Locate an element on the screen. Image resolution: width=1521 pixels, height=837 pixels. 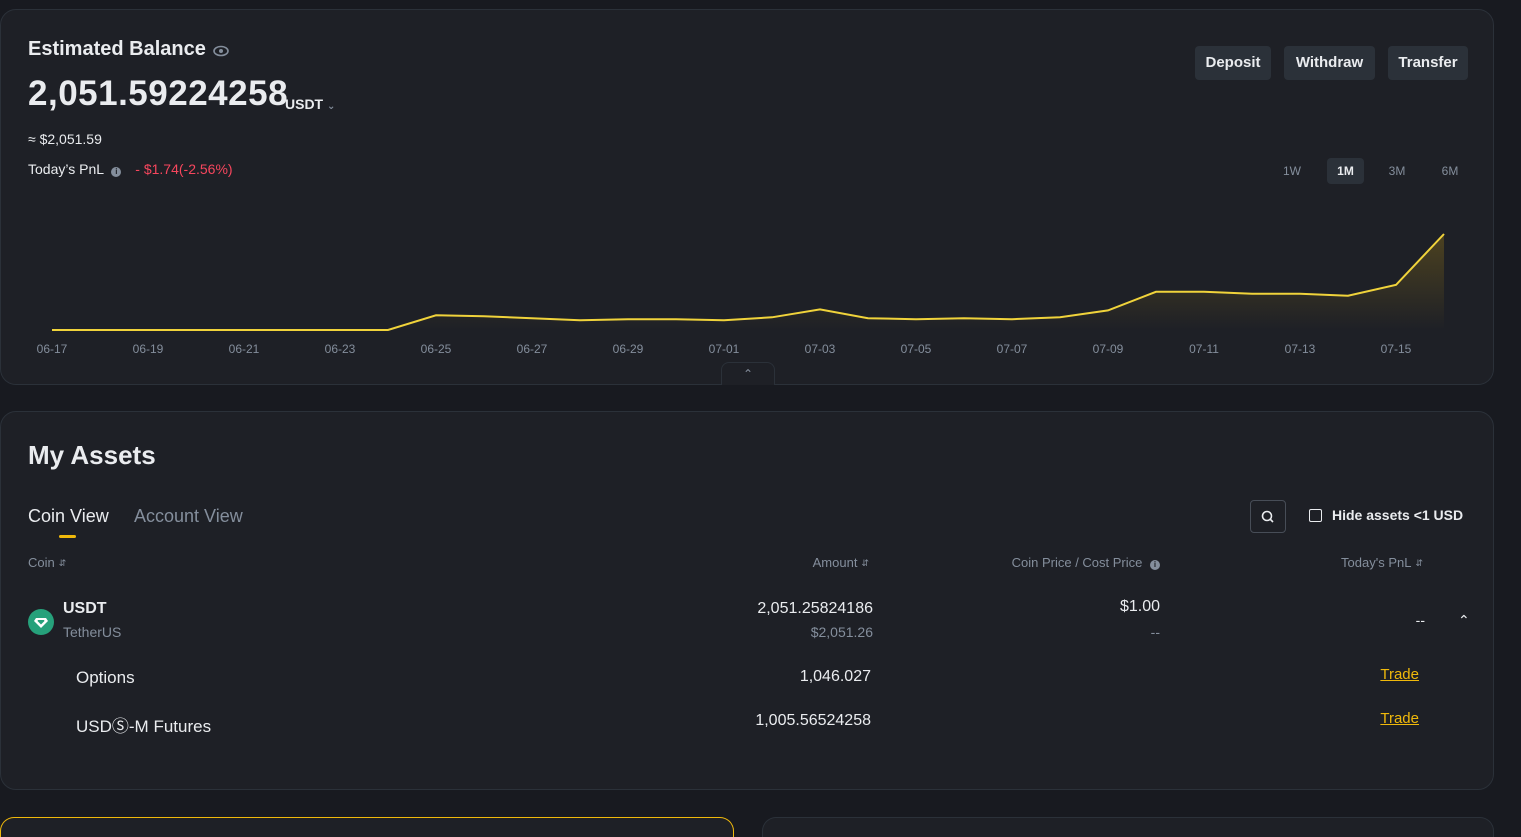
column-amount-label: Amount is located at coordinates (835, 562).